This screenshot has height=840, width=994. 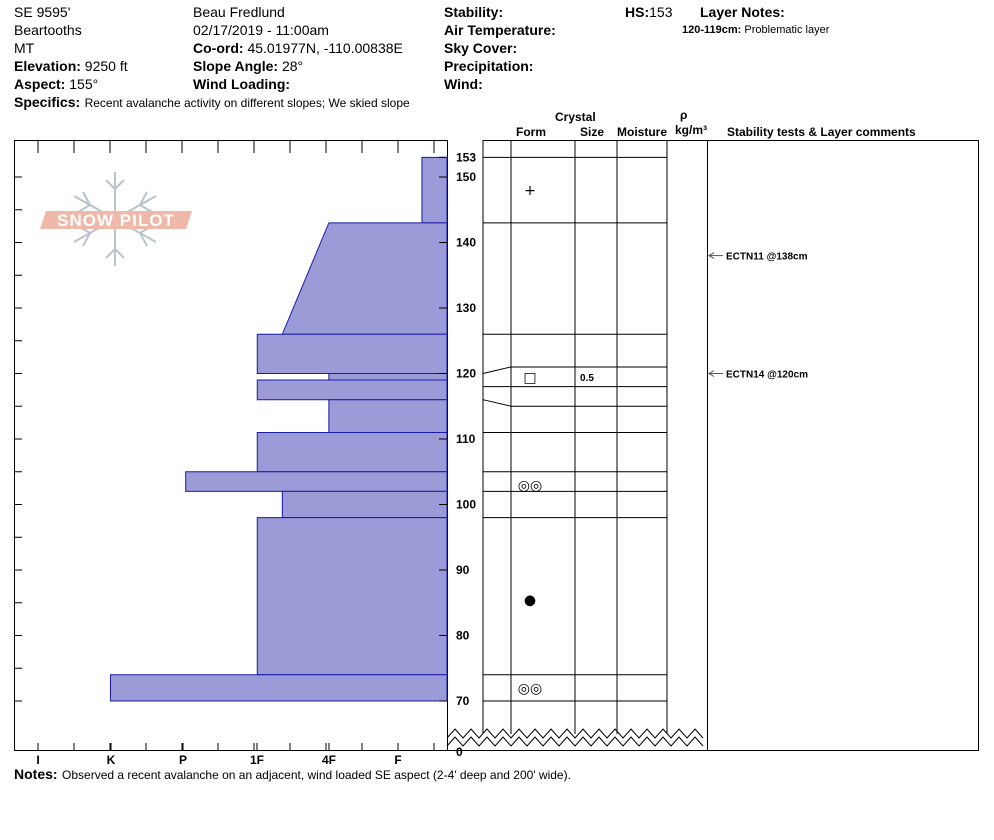 What do you see at coordinates (742, 12) in the screenshot?
I see `layer-notes-label: Layer Notes:` at bounding box center [742, 12].